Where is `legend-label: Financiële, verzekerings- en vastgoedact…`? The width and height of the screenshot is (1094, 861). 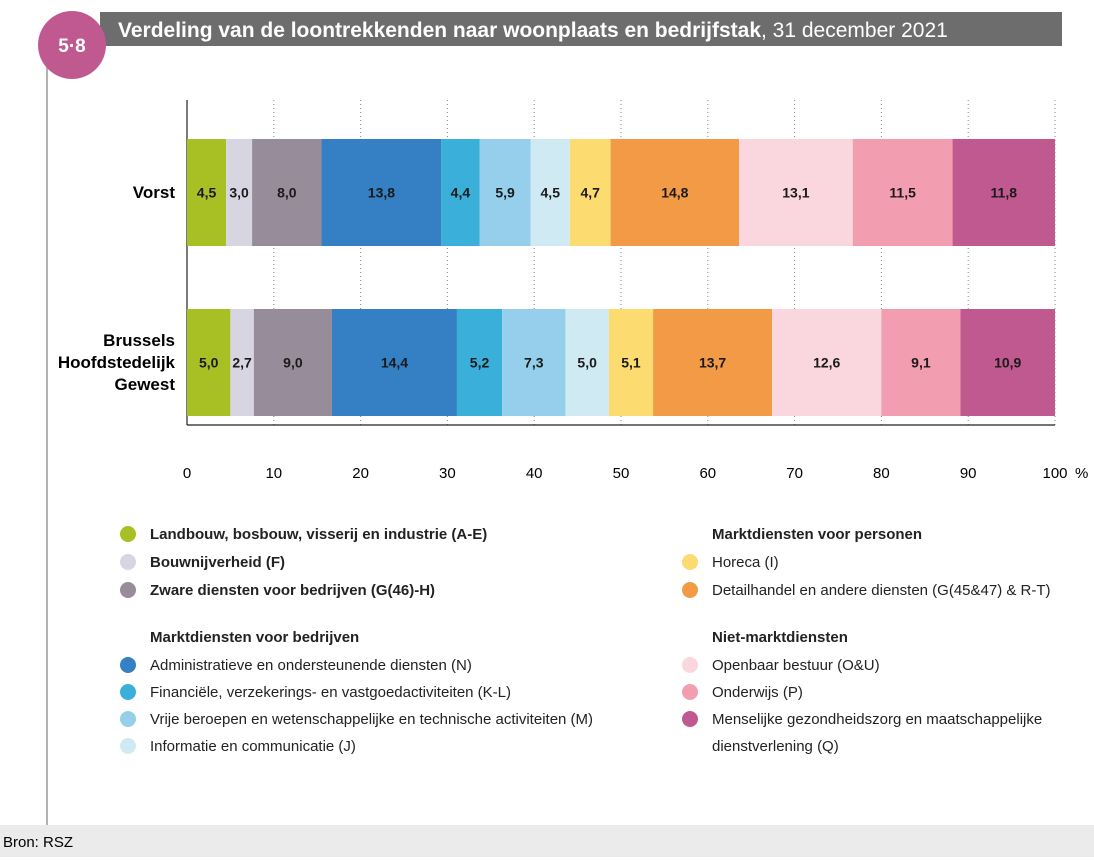
legend-label: Financiële, verzekerings- en vastgoedact… is located at coordinates (331, 692).